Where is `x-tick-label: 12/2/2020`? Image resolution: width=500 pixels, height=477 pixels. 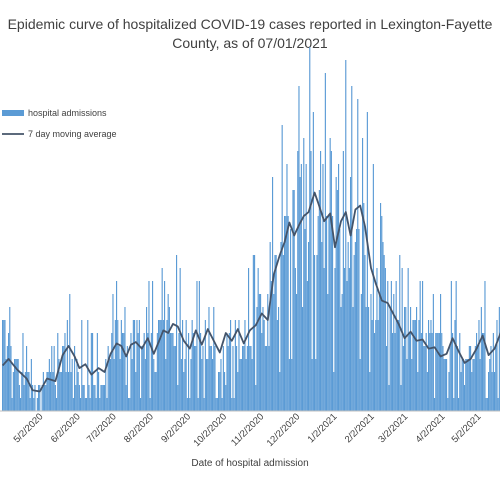
x-tick-label: 12/2/2020 is located at coordinates (284, 430).